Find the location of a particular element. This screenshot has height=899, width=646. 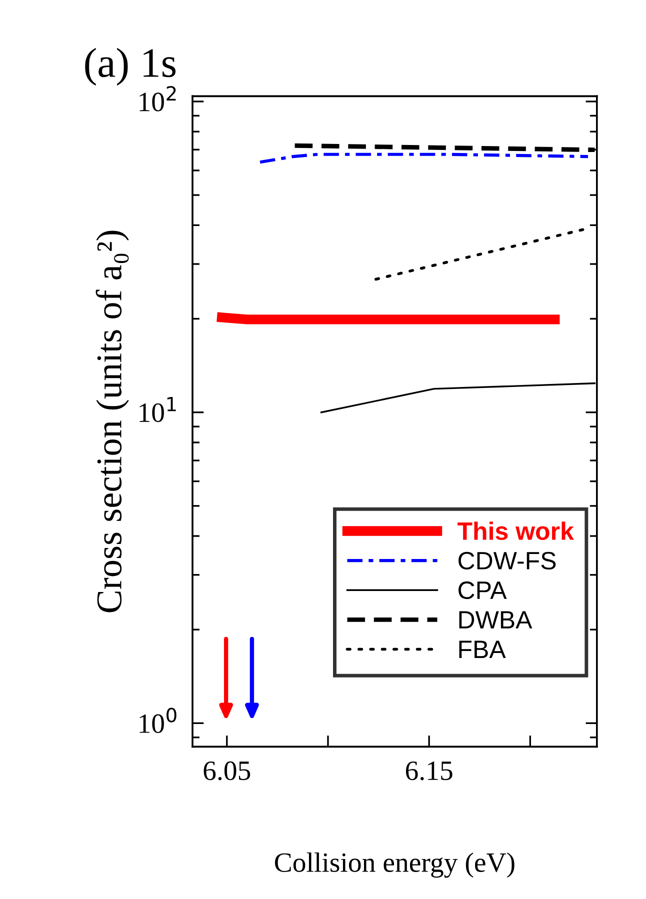

legend-label: FBA is located at coordinates (482, 649).